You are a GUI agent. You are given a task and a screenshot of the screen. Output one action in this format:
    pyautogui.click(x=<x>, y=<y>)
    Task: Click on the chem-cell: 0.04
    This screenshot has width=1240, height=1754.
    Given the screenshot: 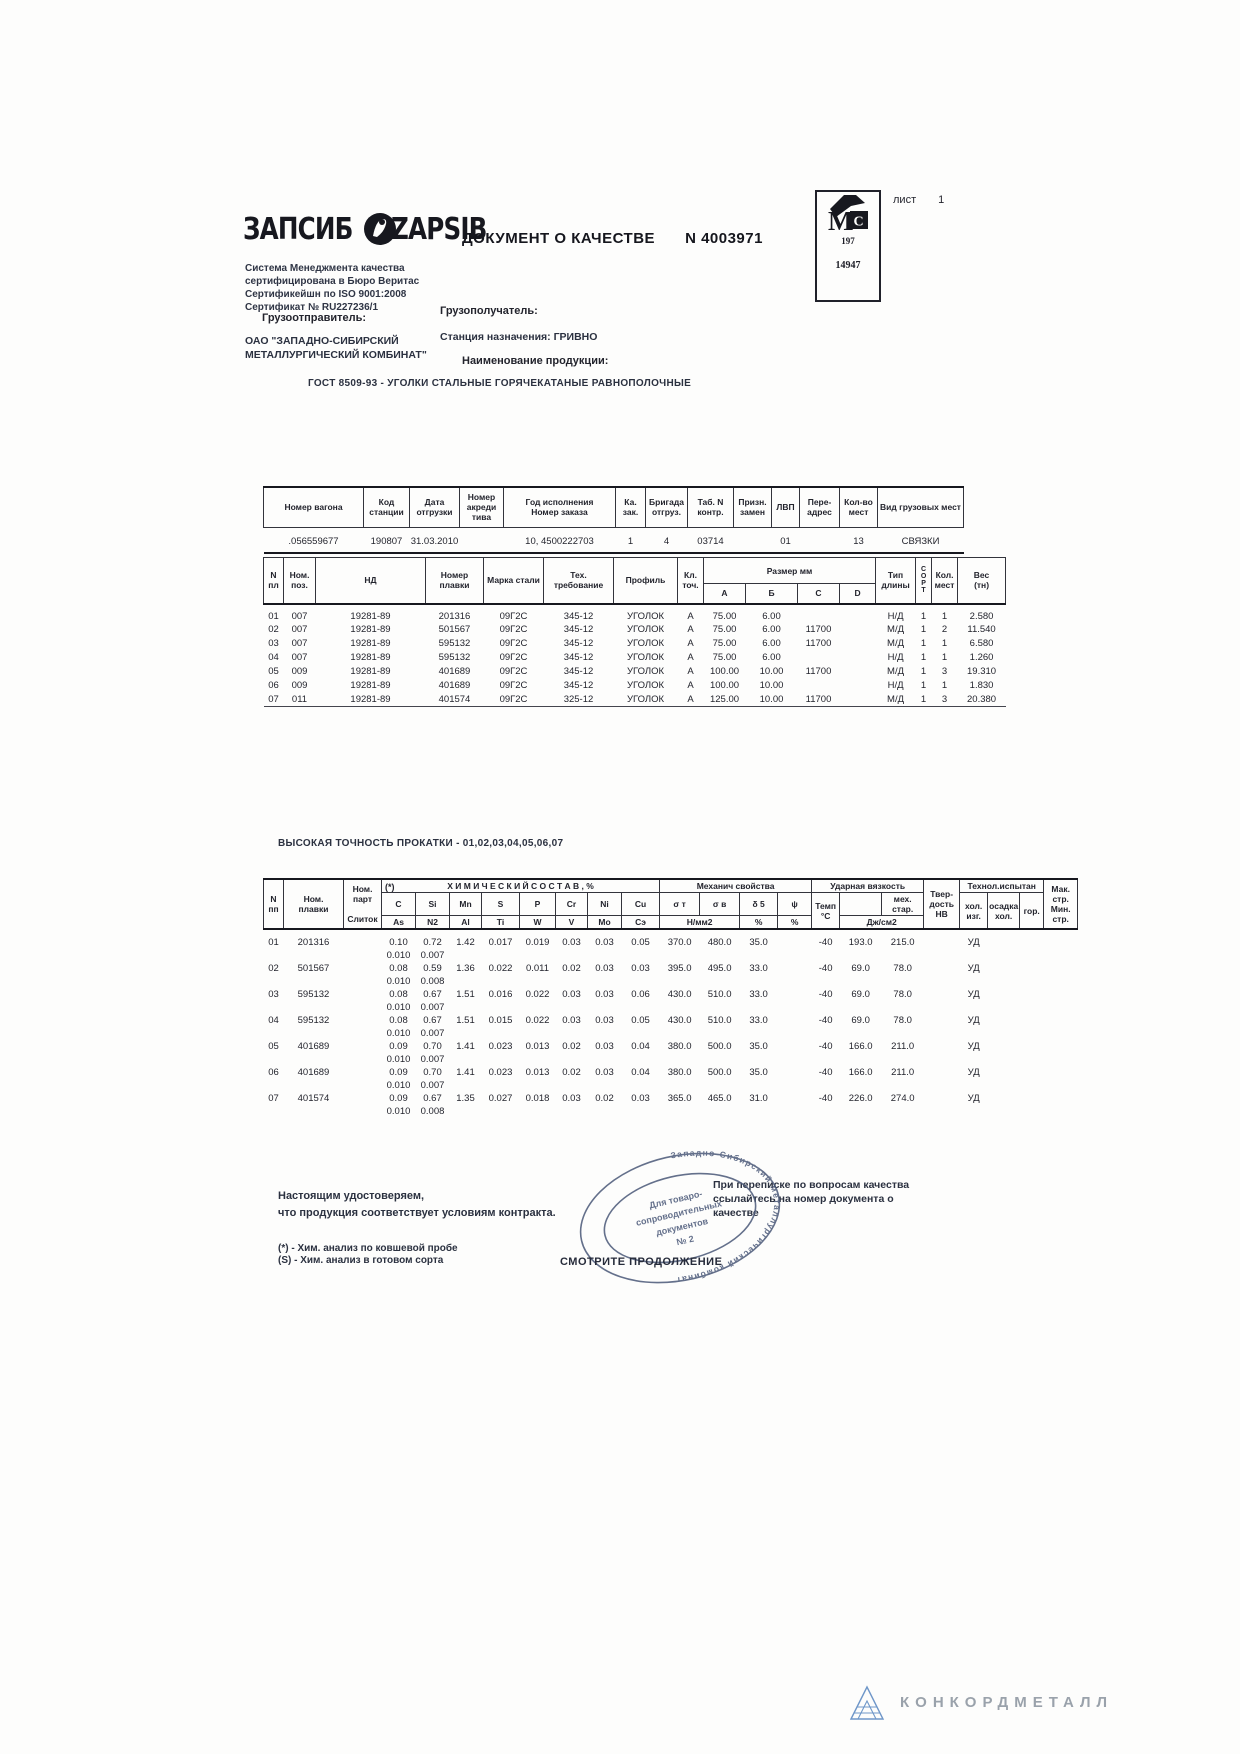 What is the action you would take?
    pyautogui.click(x=641, y=1079)
    